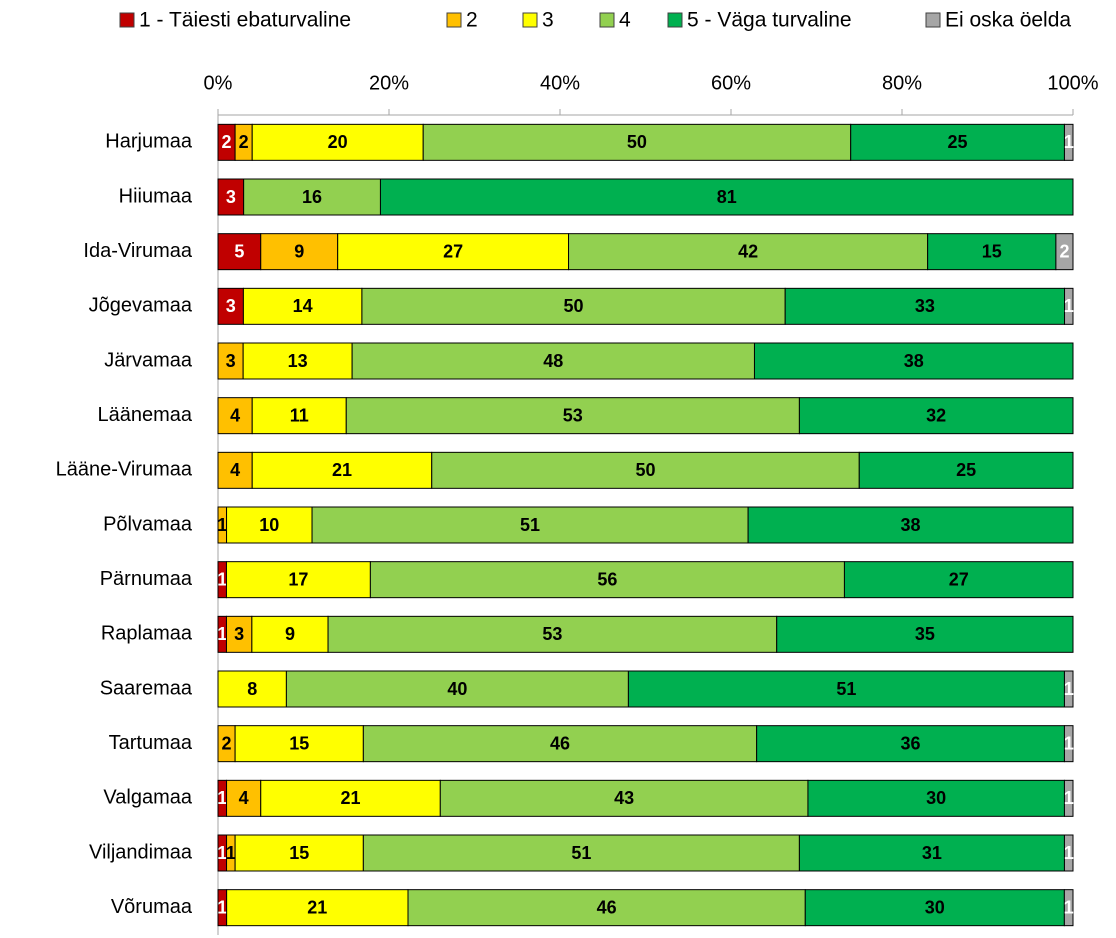 Image resolution: width=1116 pixels, height=938 pixels. What do you see at coordinates (389, 83) in the screenshot?
I see `x-tick-label: 20%` at bounding box center [389, 83].